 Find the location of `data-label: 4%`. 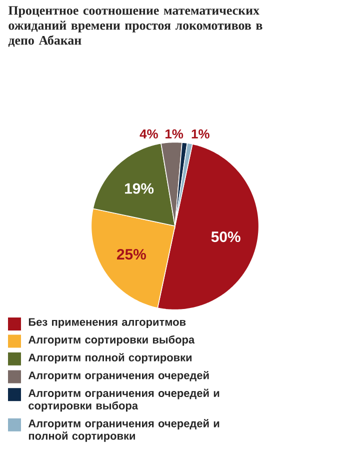

data-label: 4% is located at coordinates (149, 133).